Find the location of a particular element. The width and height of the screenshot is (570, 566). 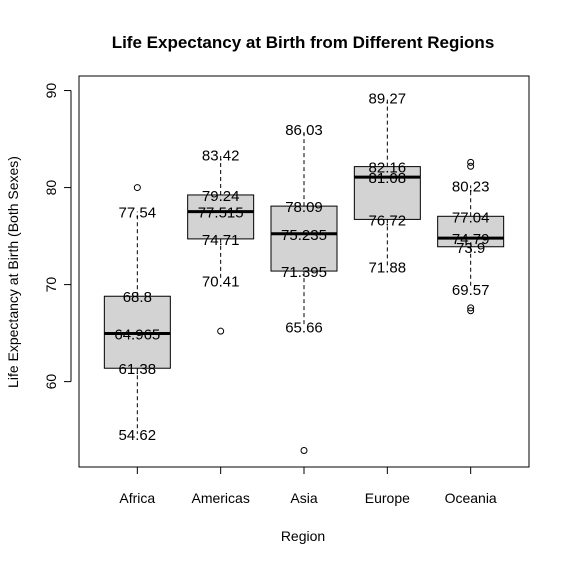

stat-label: 77.54 is located at coordinates (138, 212).